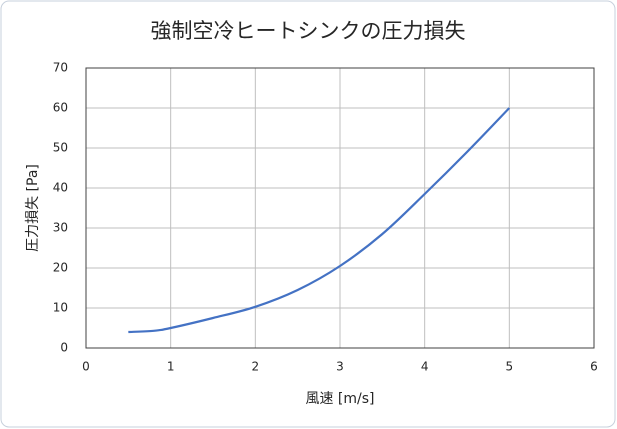 This screenshot has width=617, height=429. What do you see at coordinates (64, 348) in the screenshot?
I see `y-tick-label: 0` at bounding box center [64, 348].